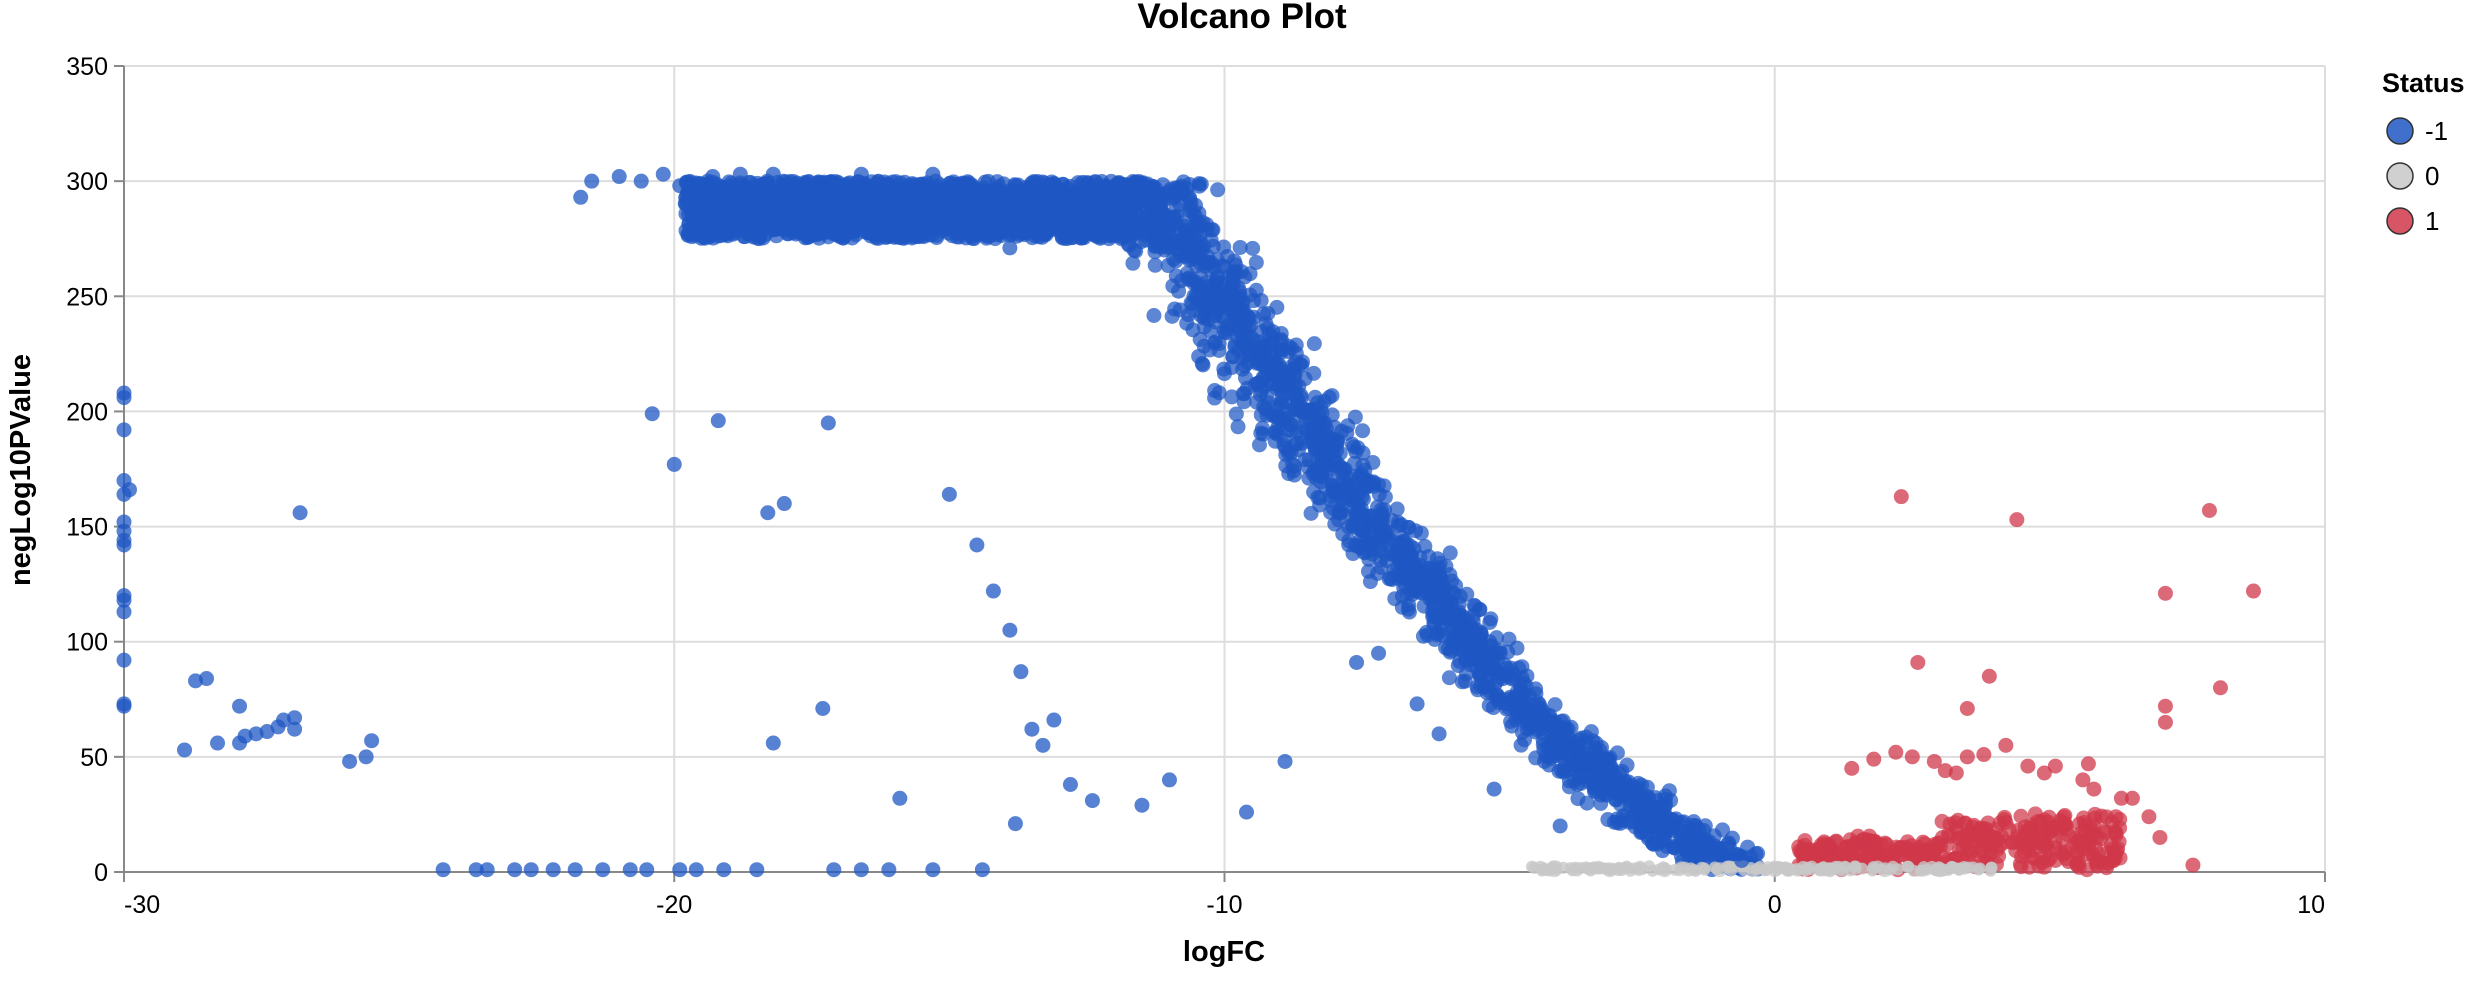 Image resolution: width=2484 pixels, height=996 pixels. What do you see at coordinates (2417, 176) in the screenshot?
I see `legend-entries: -1 0 1` at bounding box center [2417, 176].